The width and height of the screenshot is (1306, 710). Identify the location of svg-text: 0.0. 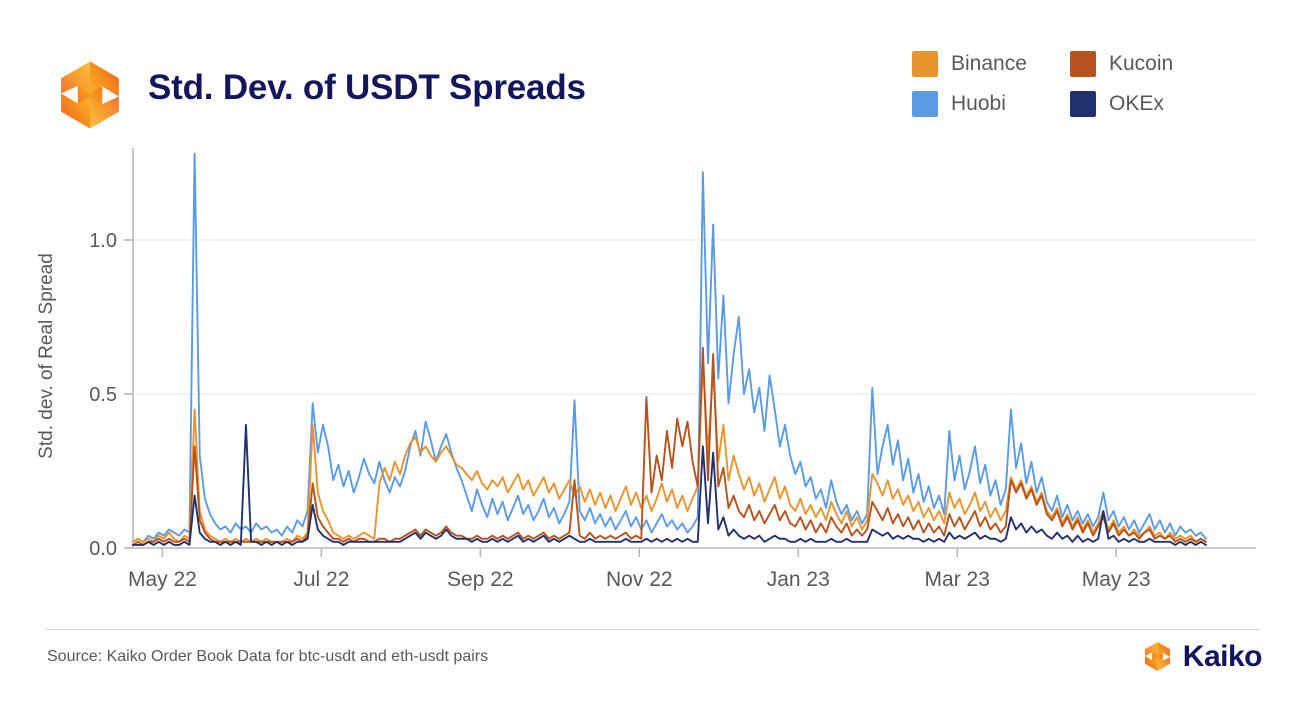
(103, 549).